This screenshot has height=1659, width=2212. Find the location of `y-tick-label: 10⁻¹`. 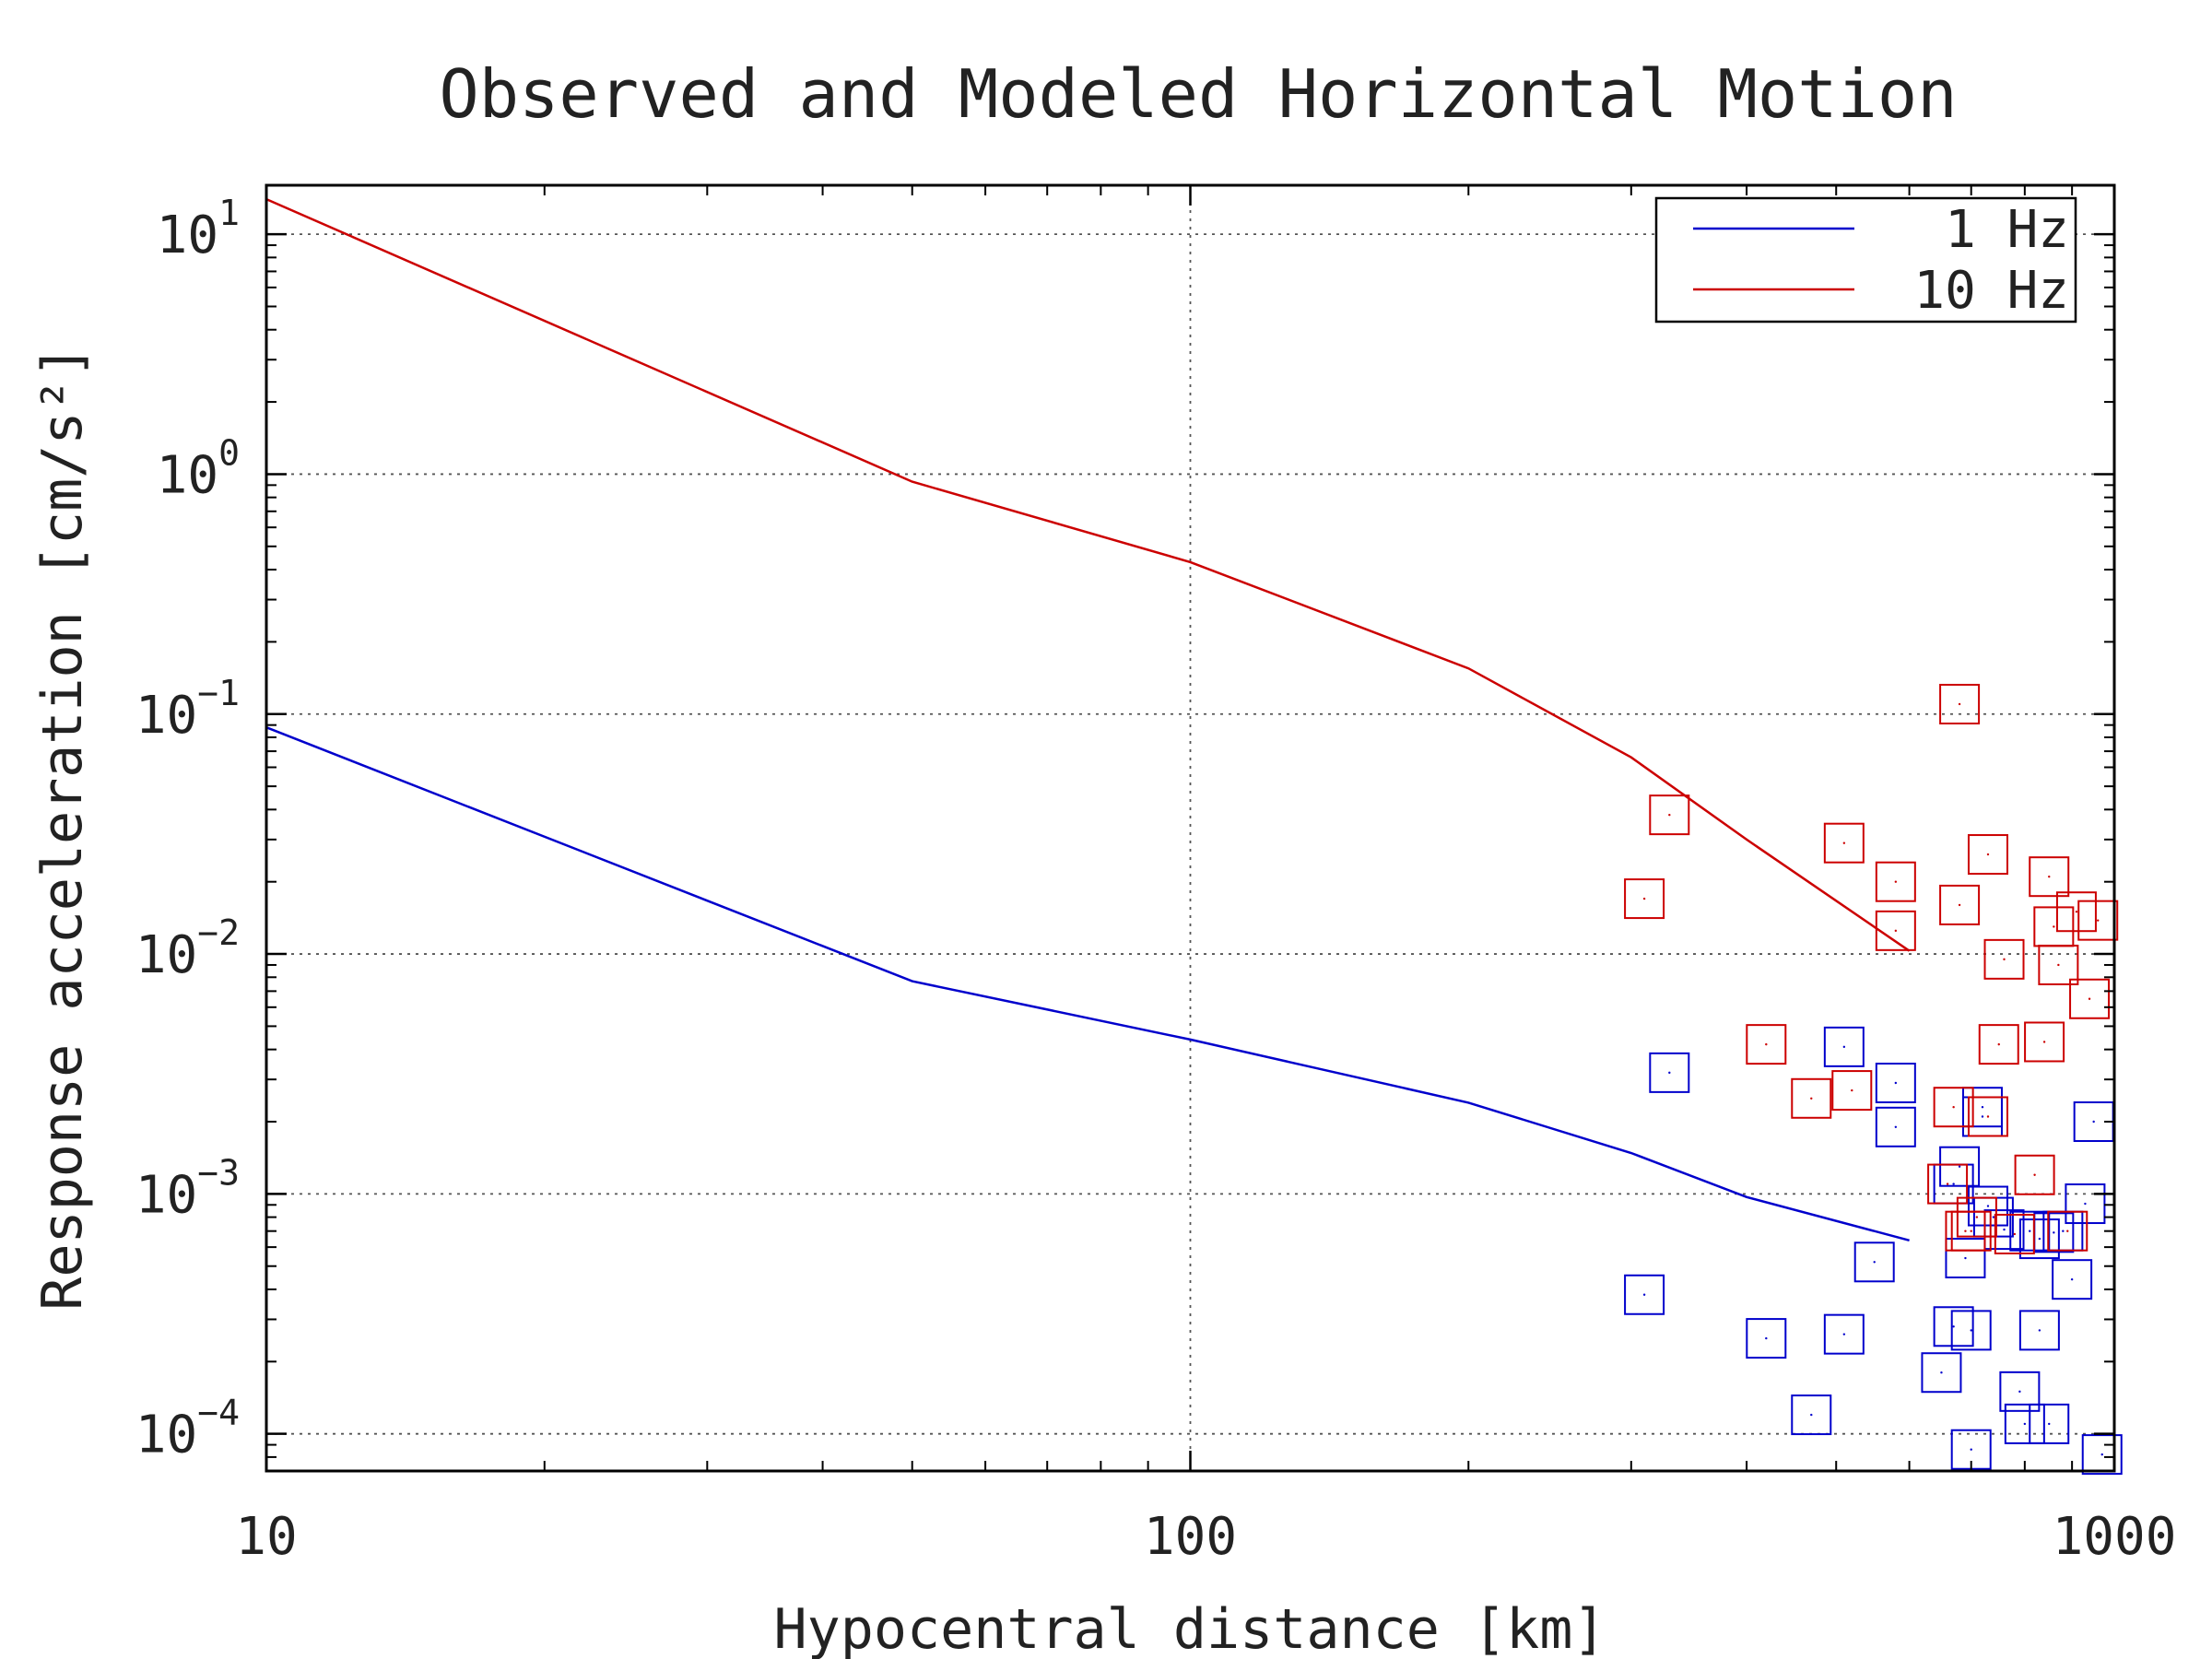

y-tick-label: 10⁻¹ is located at coordinates (187, 709).